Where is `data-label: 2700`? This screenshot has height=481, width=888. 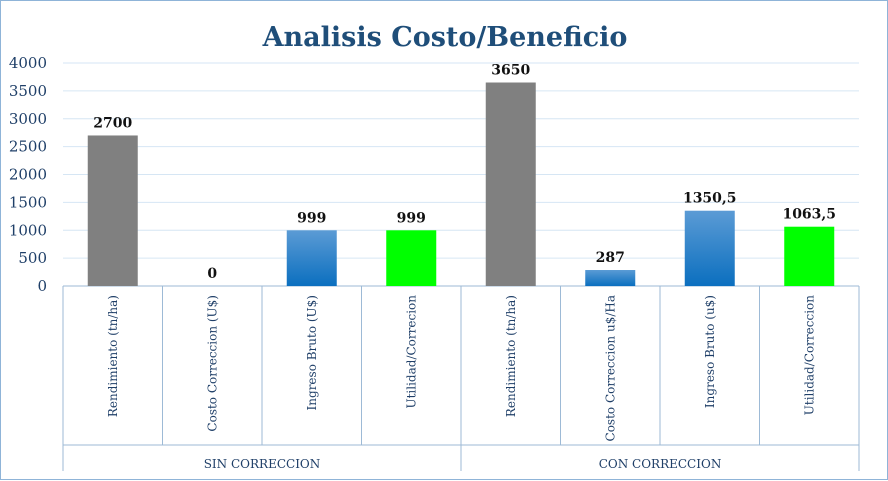
data-label: 2700 is located at coordinates (112, 123).